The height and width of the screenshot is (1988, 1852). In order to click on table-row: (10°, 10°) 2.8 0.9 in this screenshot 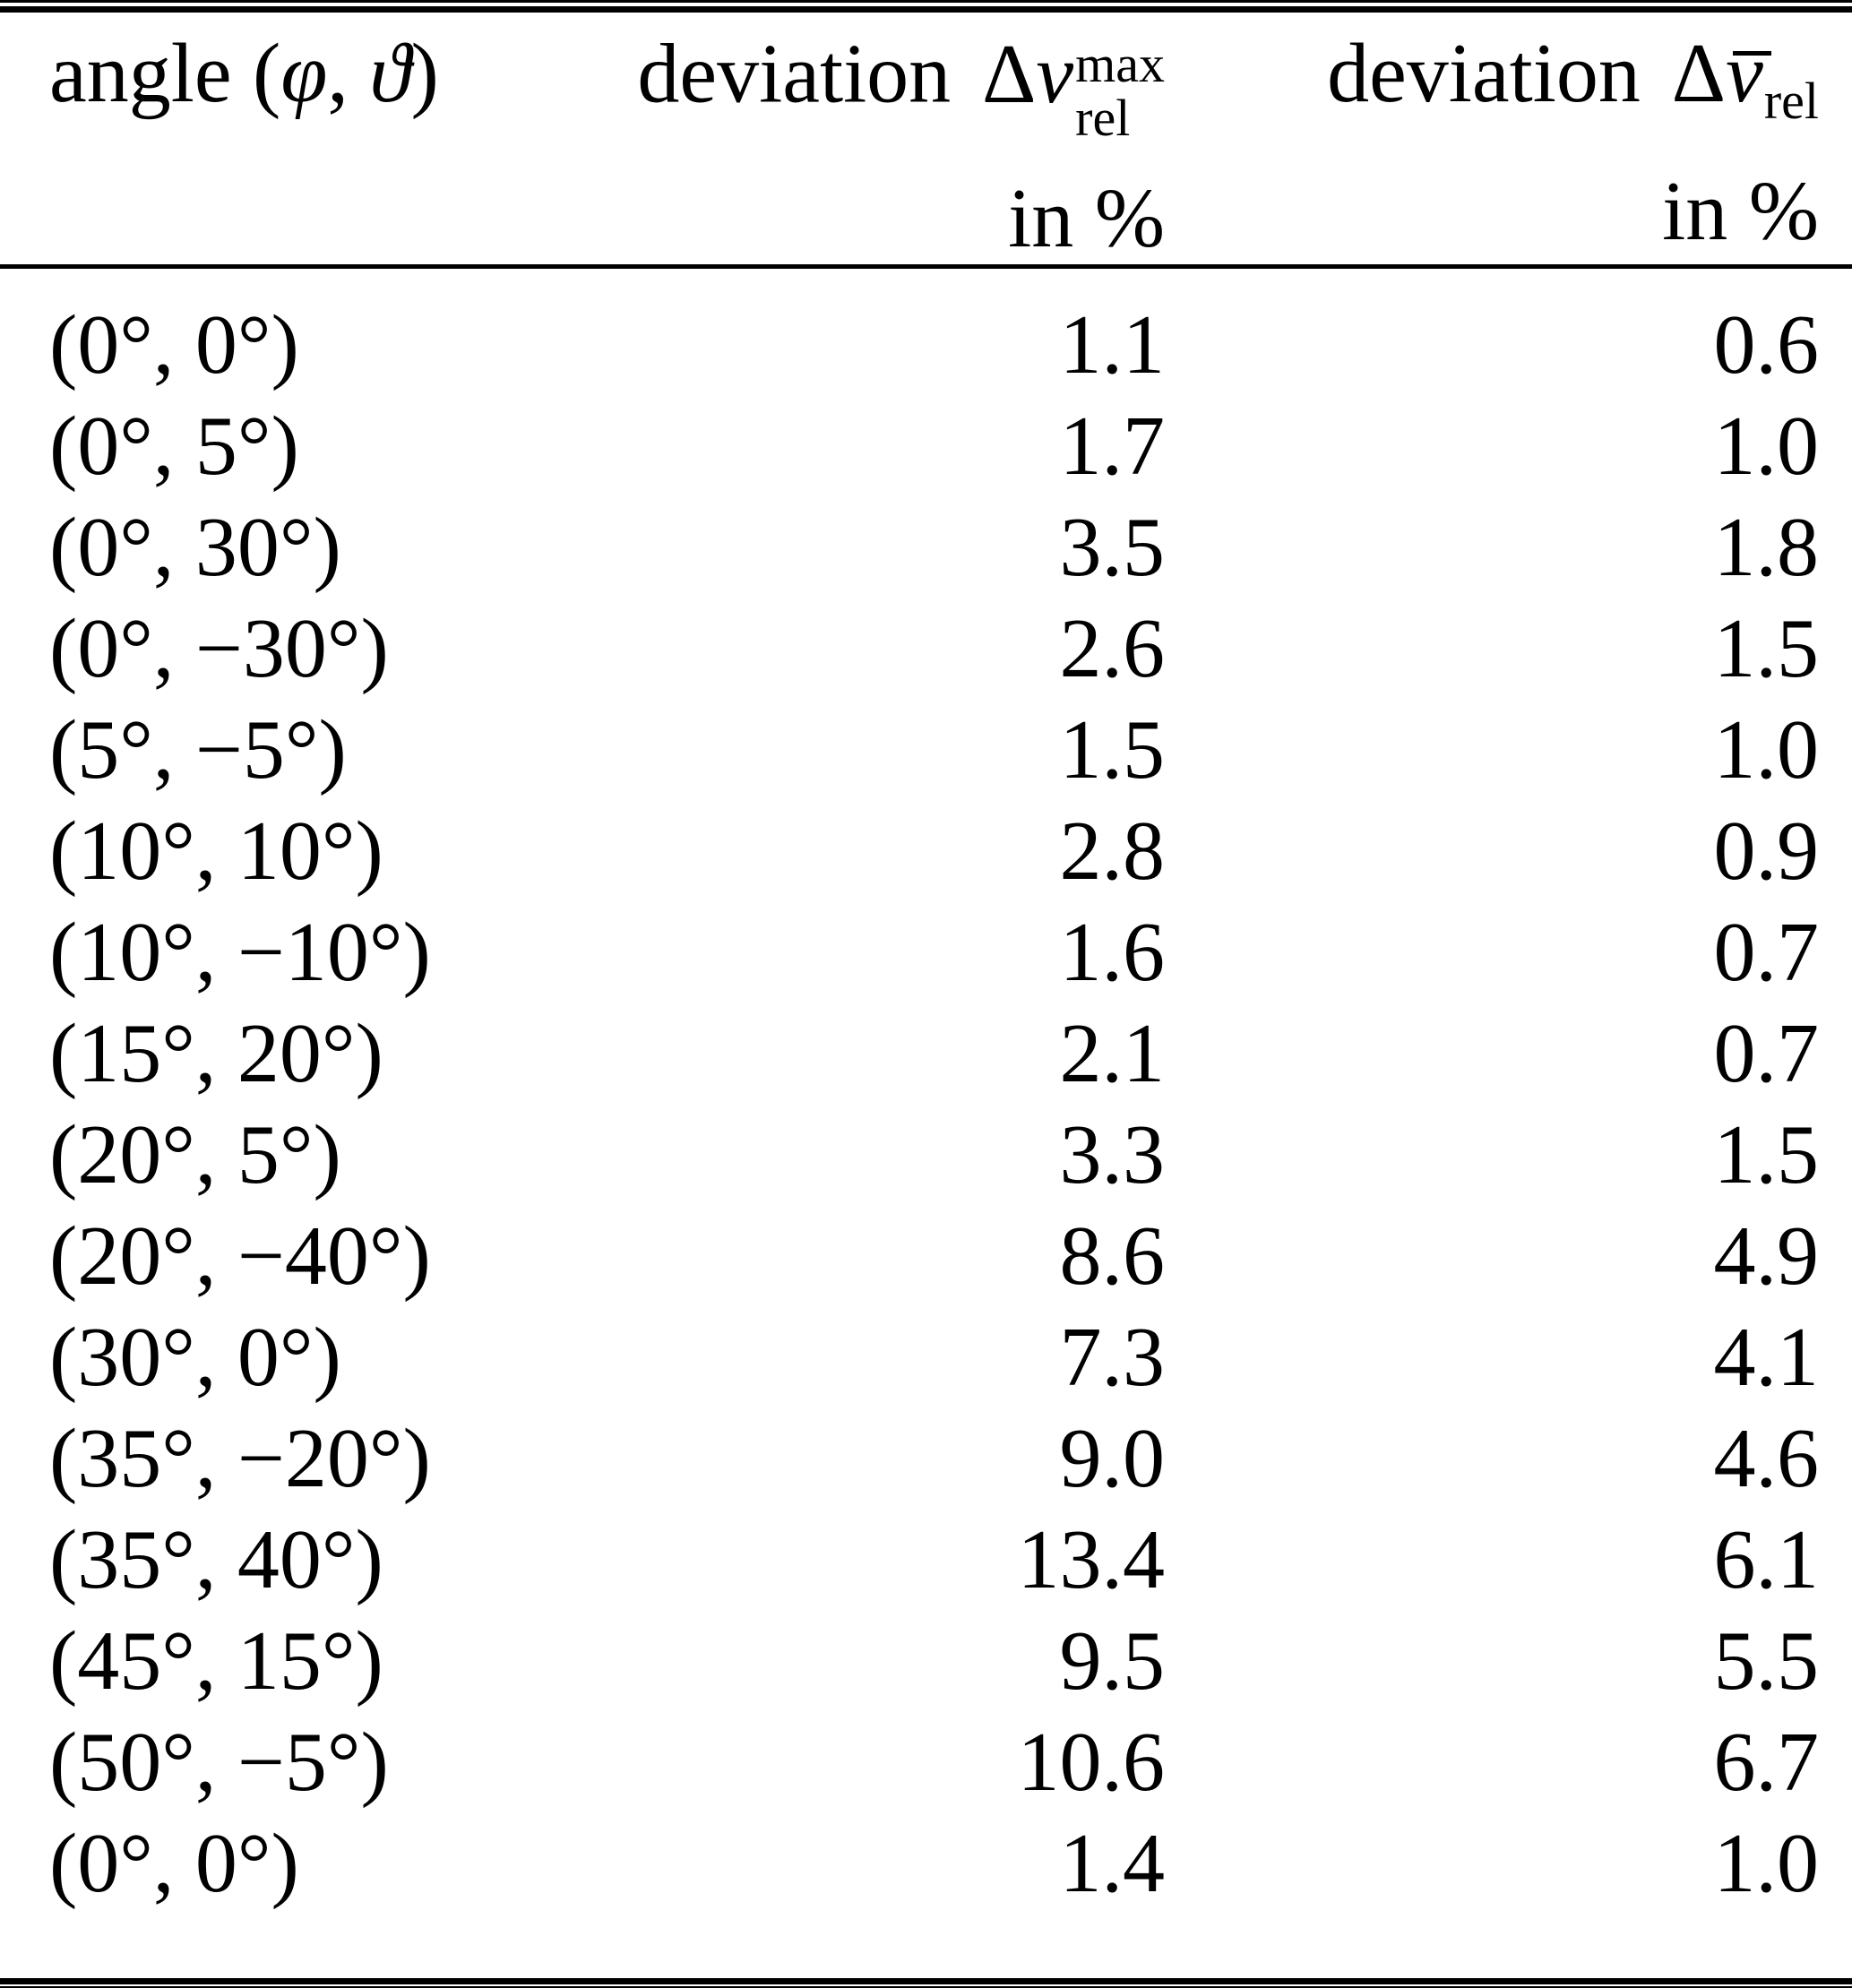, I will do `click(934, 850)`.